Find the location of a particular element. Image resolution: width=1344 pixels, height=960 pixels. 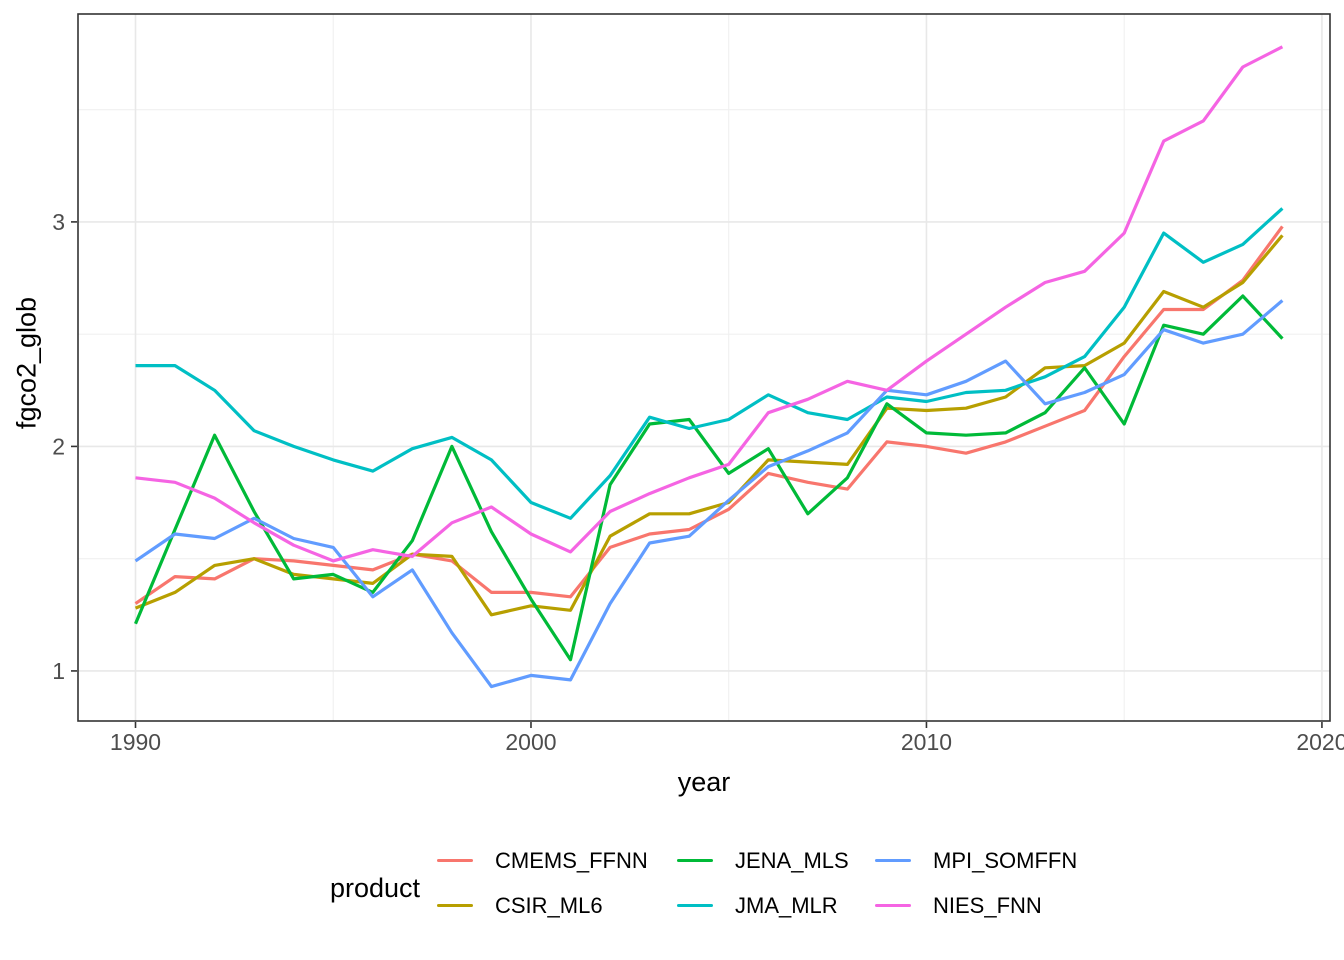

legend-item-label: CSIR_ML6 is located at coordinates (549, 905).